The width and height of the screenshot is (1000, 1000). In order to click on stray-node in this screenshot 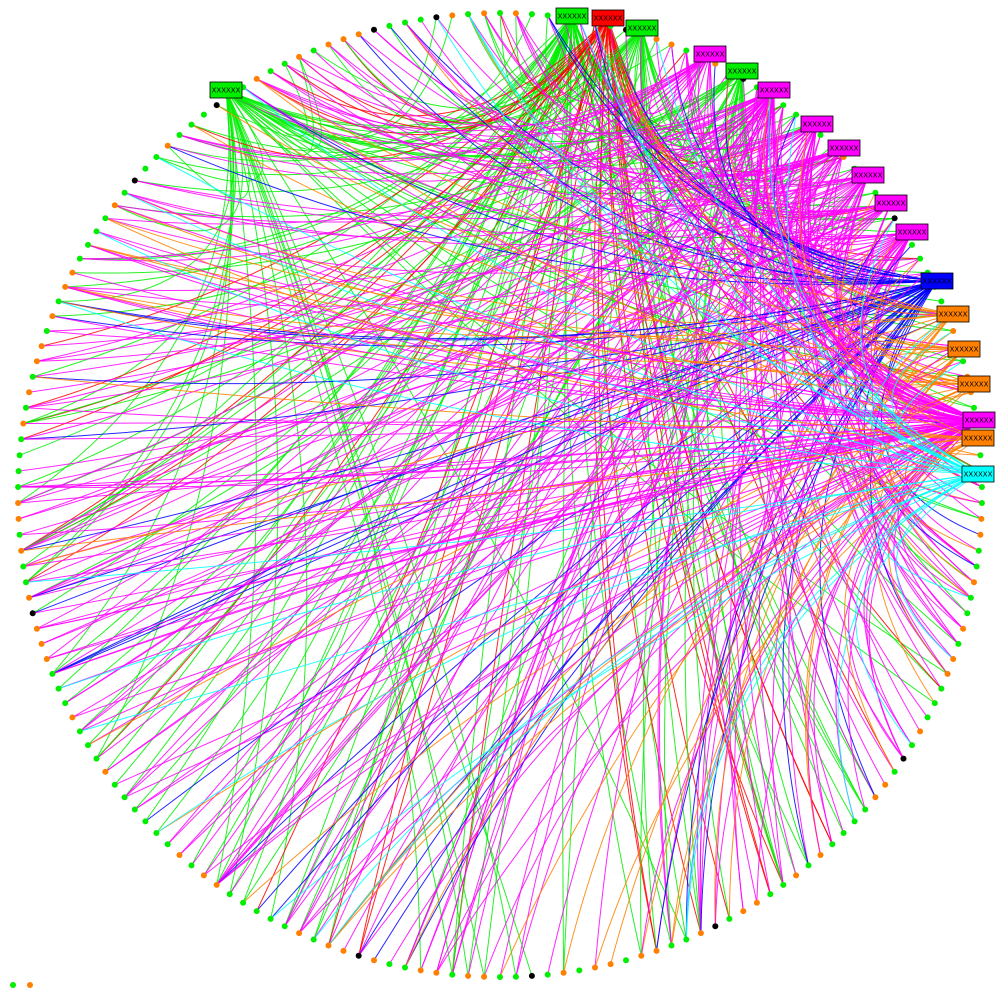, I will do `click(13, 985)`.